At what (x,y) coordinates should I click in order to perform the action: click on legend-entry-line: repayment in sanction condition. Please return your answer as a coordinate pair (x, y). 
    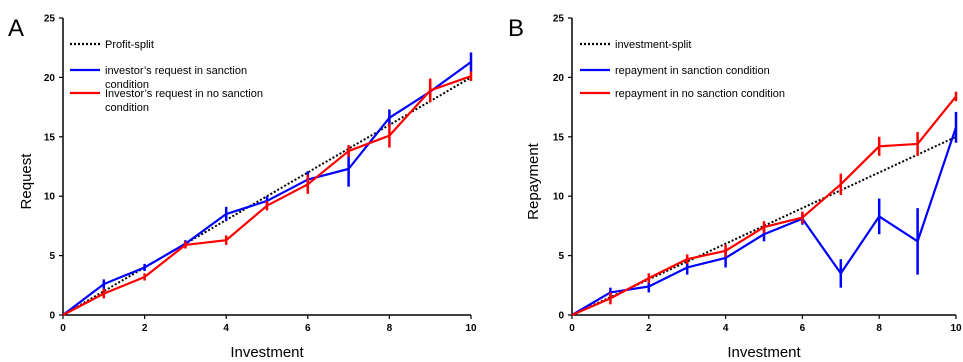
    Looking at the image, I should click on (692, 71).